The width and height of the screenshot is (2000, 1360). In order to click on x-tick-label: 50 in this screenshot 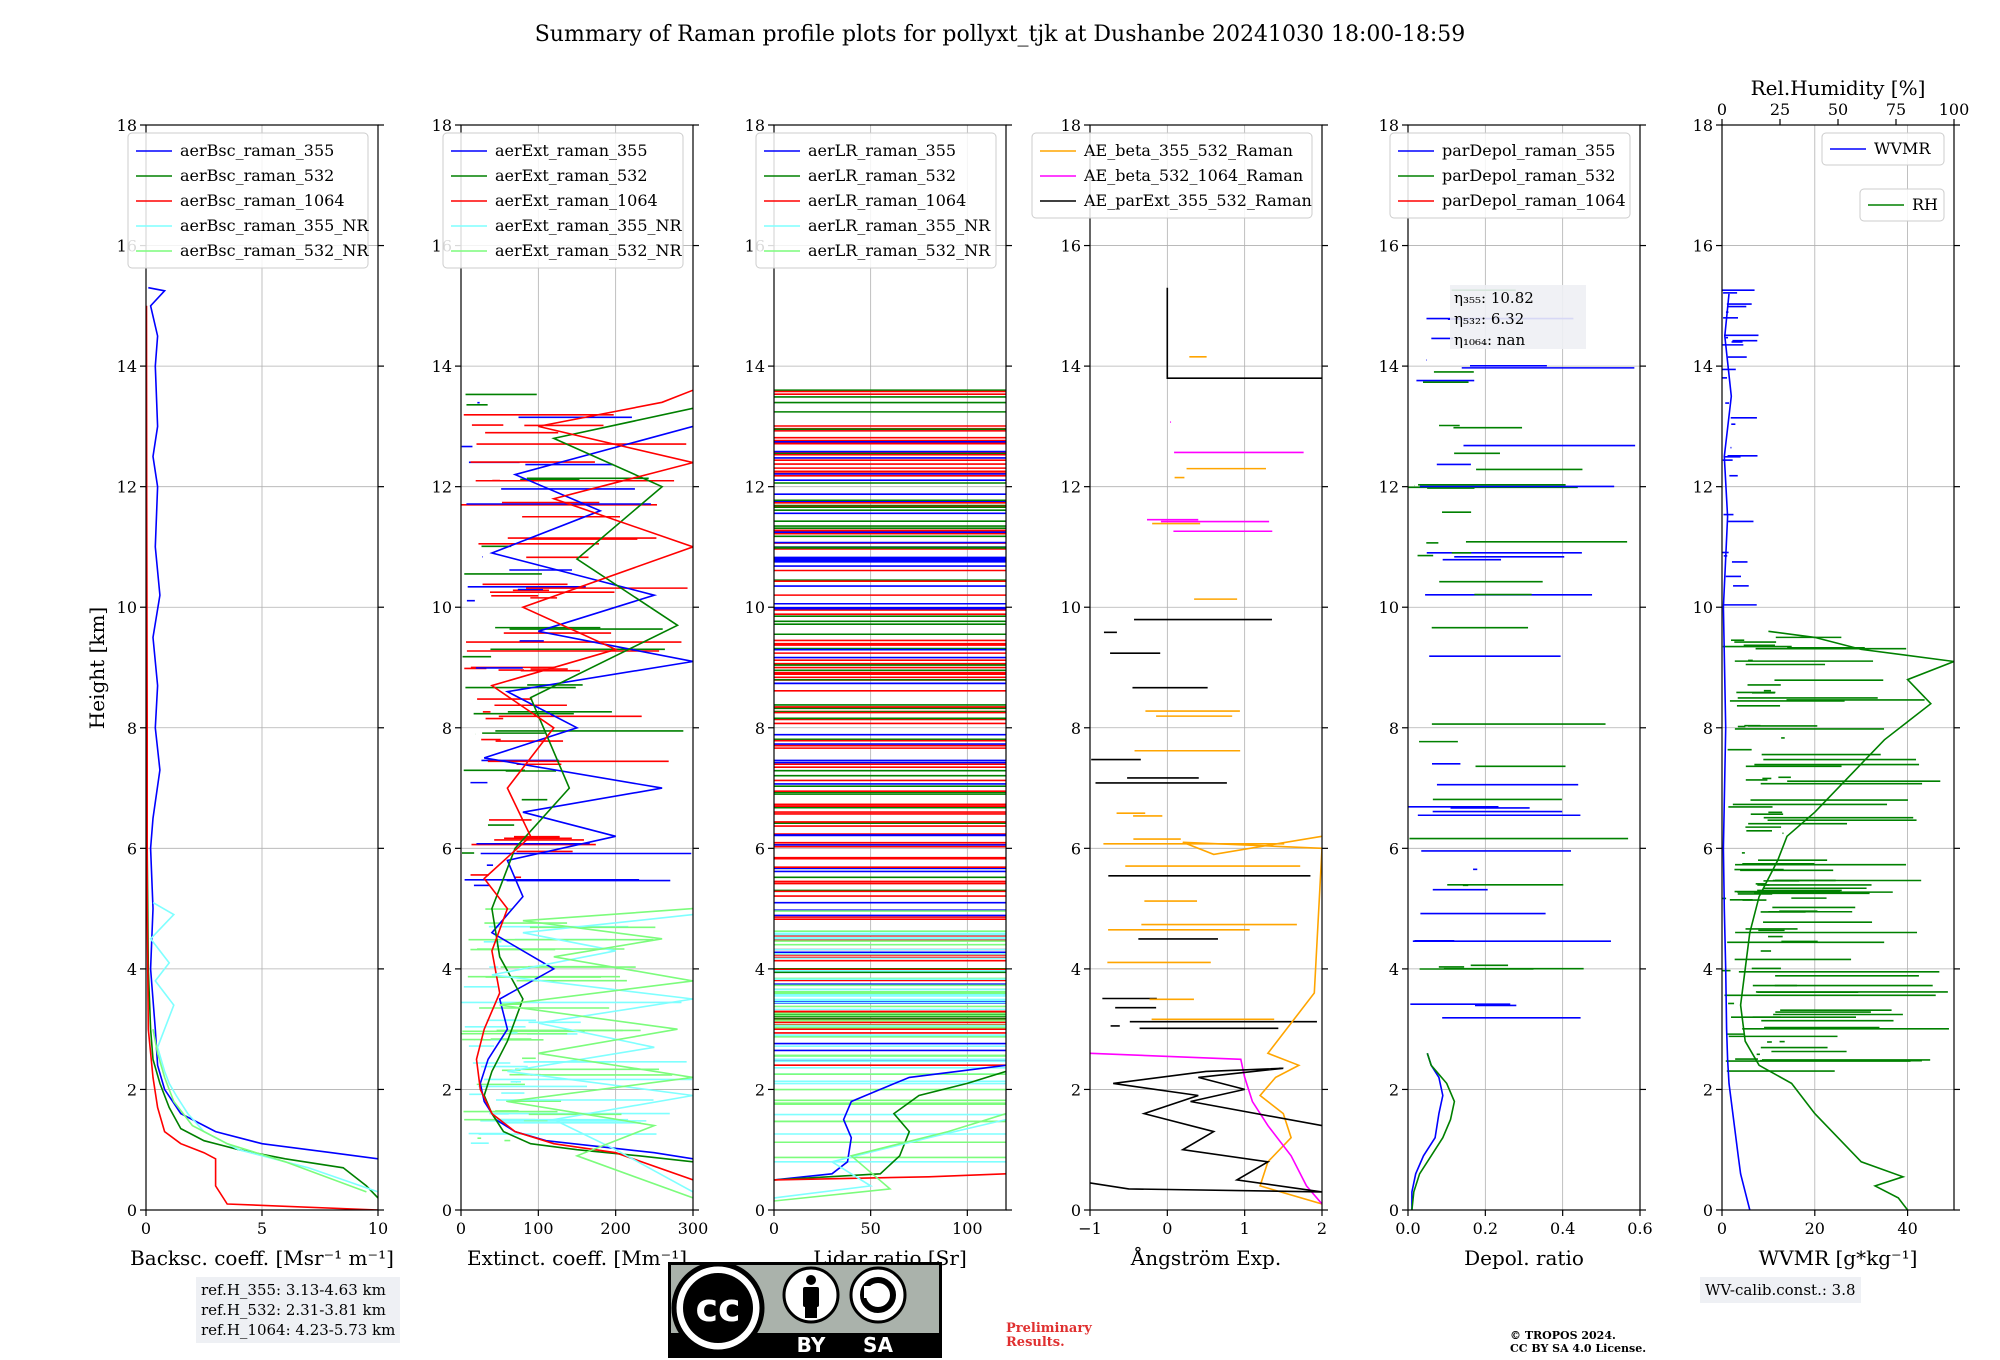, I will do `click(870, 1228)`.